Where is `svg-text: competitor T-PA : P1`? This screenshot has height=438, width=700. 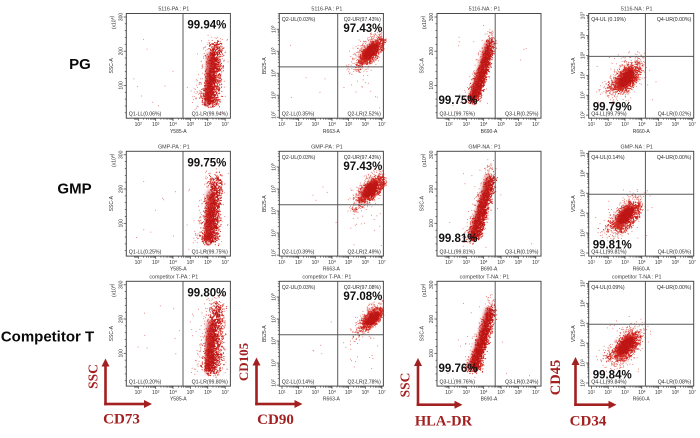
svg-text: competitor T-PA : P1 is located at coordinates (326, 277).